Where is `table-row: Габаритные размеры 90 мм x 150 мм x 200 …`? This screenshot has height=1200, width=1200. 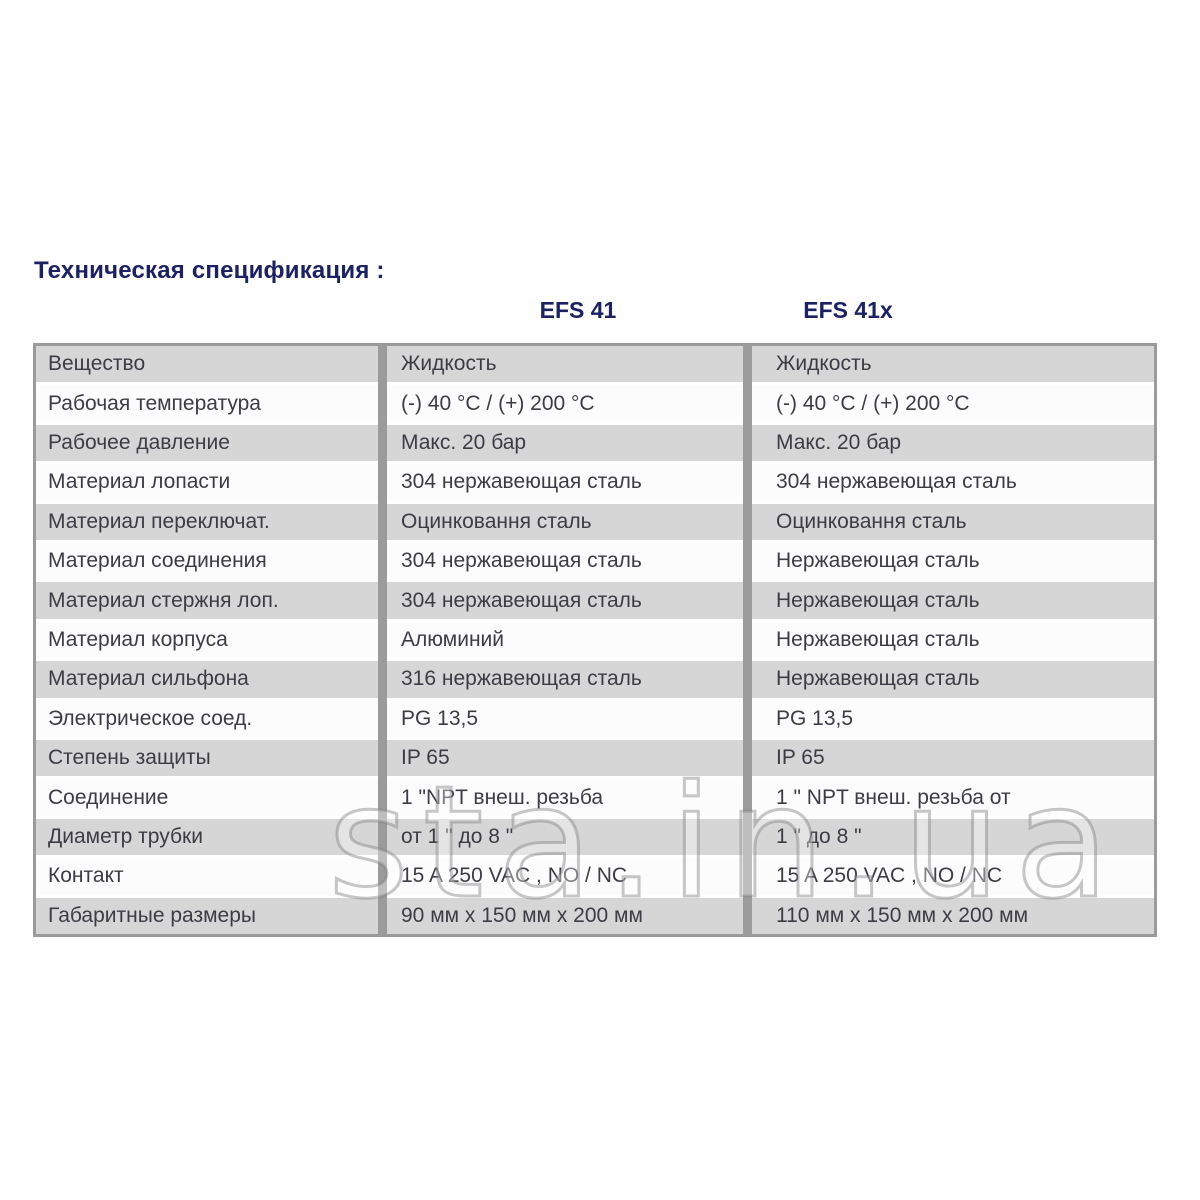 table-row: Габаритные размеры 90 мм x 150 мм x 200 … is located at coordinates (595, 916).